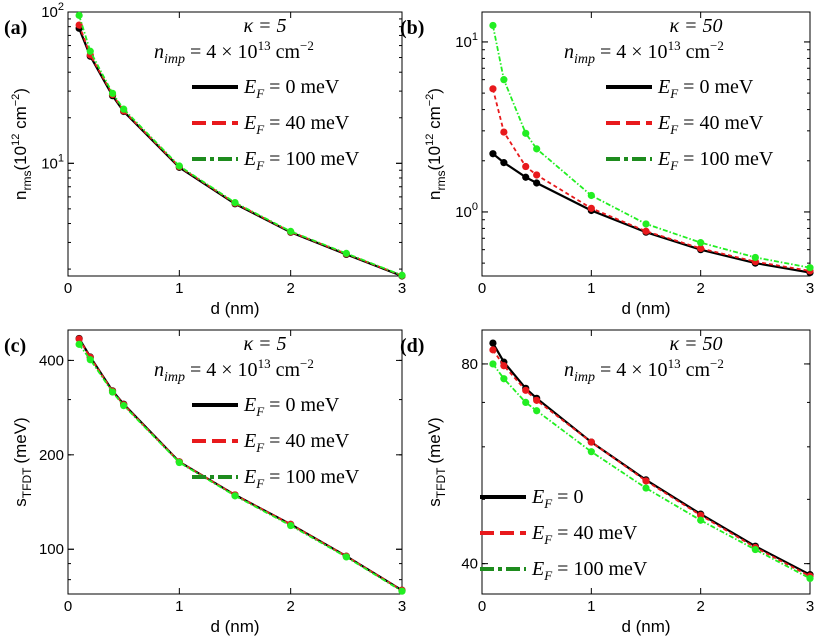 The width and height of the screenshot is (822, 642). What do you see at coordinates (695, 26) in the screenshot?
I see `kappa-annotation: κ = 50` at bounding box center [695, 26].